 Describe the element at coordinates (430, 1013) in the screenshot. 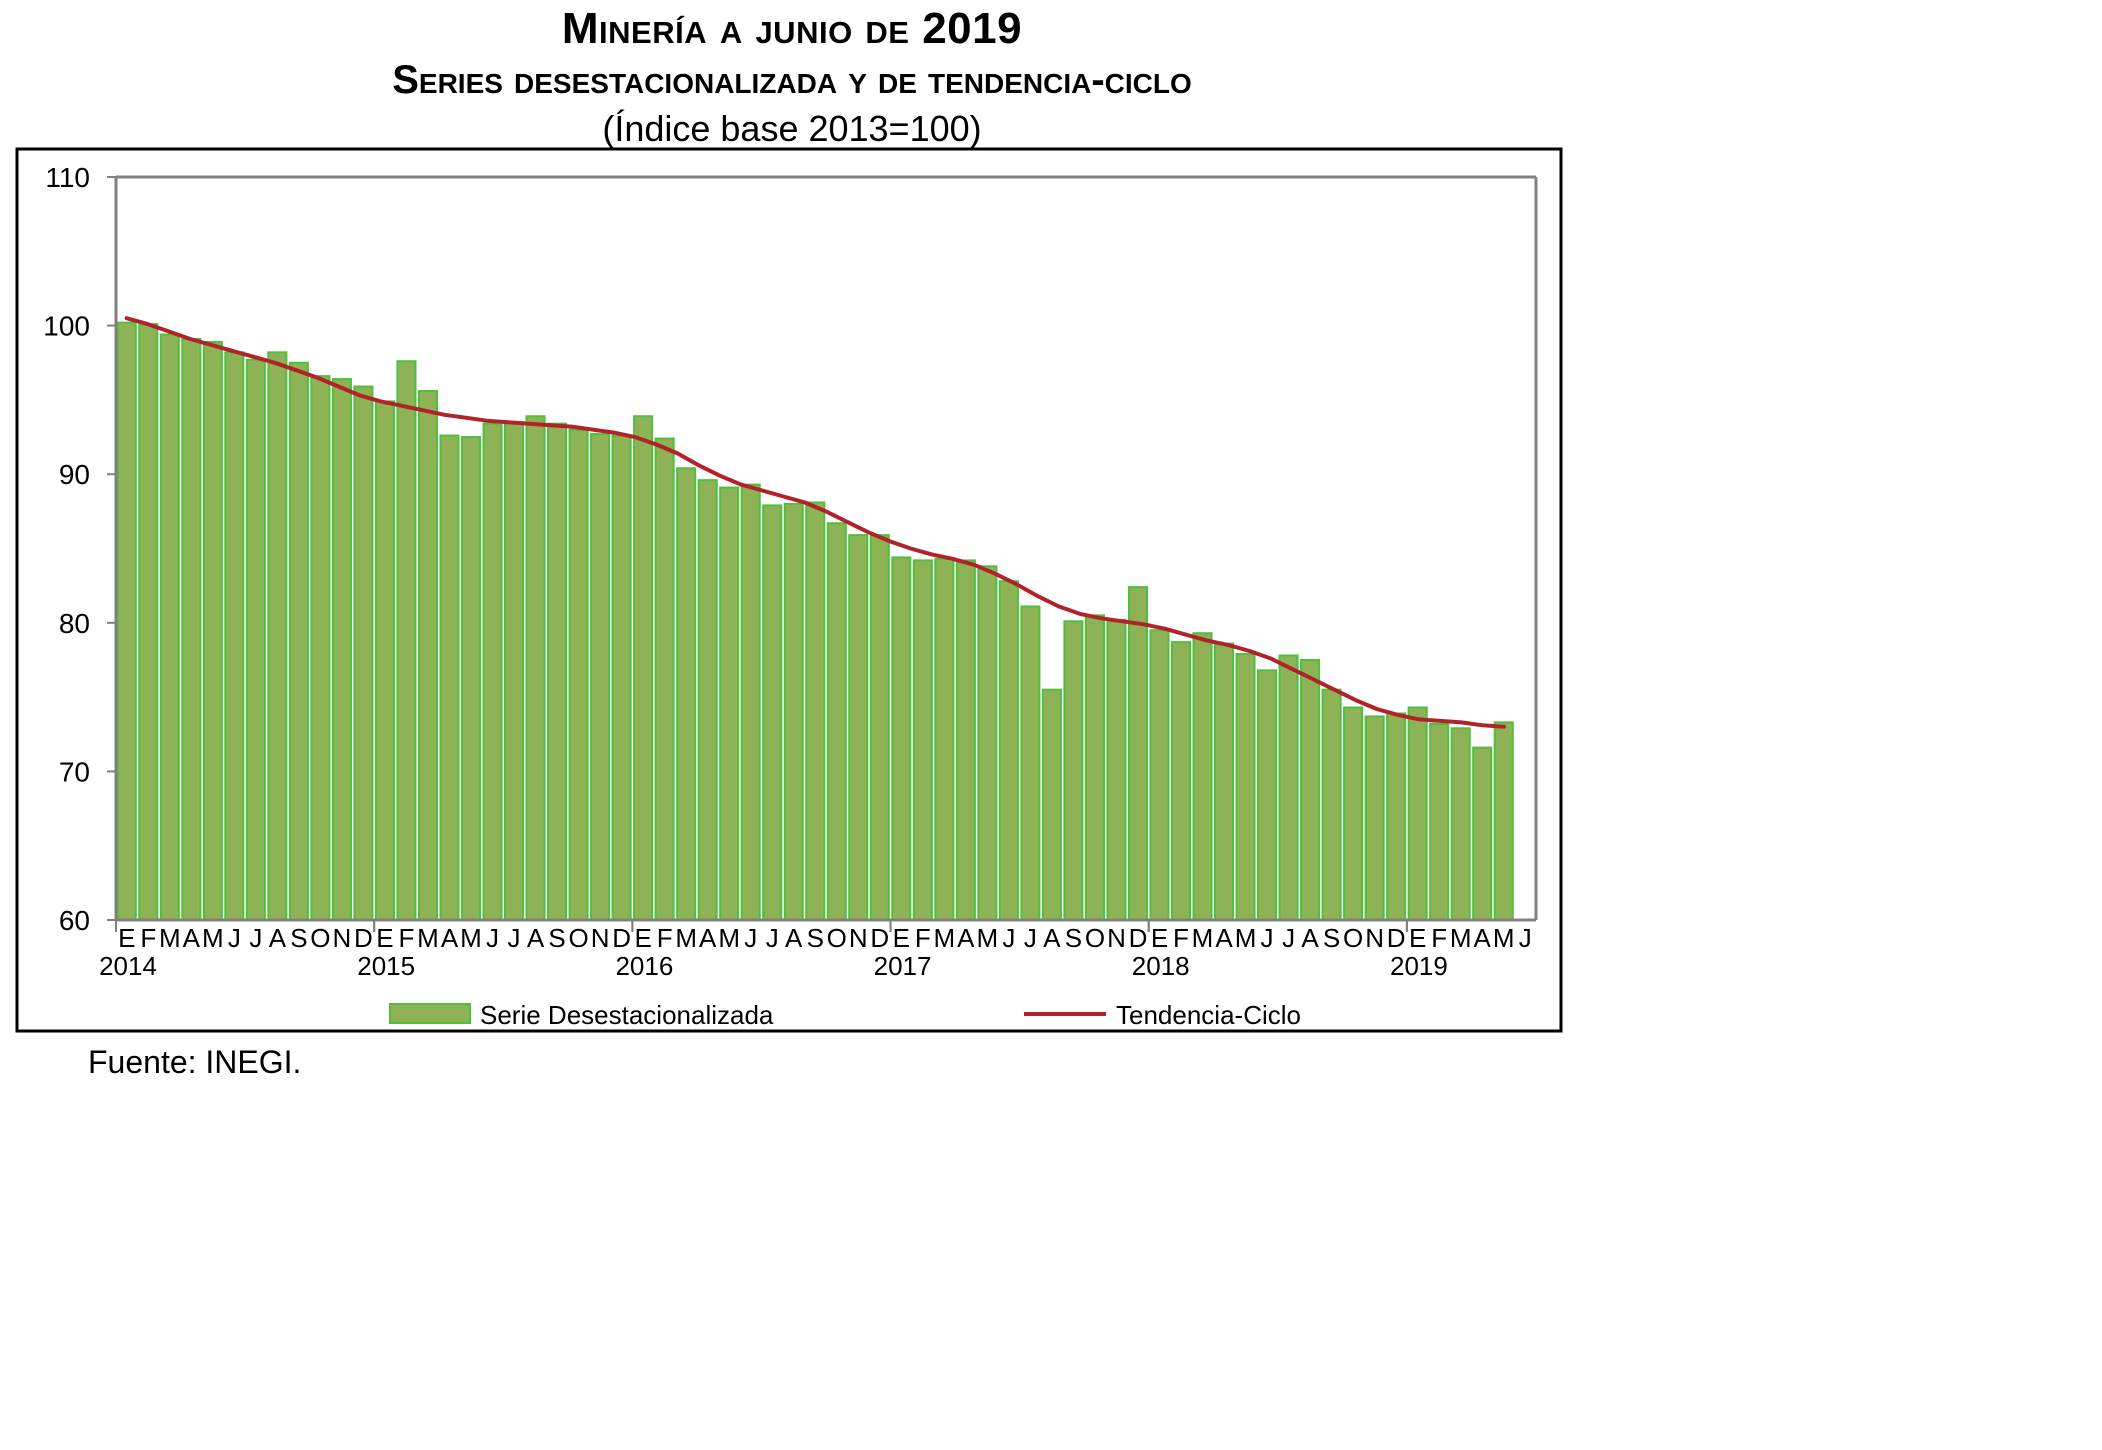

I see `legend-bar-swatch` at that location.